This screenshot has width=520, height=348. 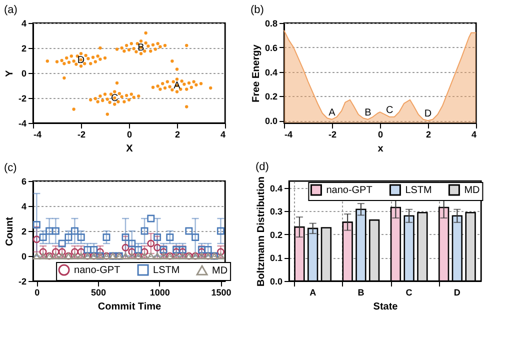 What do you see at coordinates (10, 73) in the screenshot?
I see `y-axis-title: Y` at bounding box center [10, 73].